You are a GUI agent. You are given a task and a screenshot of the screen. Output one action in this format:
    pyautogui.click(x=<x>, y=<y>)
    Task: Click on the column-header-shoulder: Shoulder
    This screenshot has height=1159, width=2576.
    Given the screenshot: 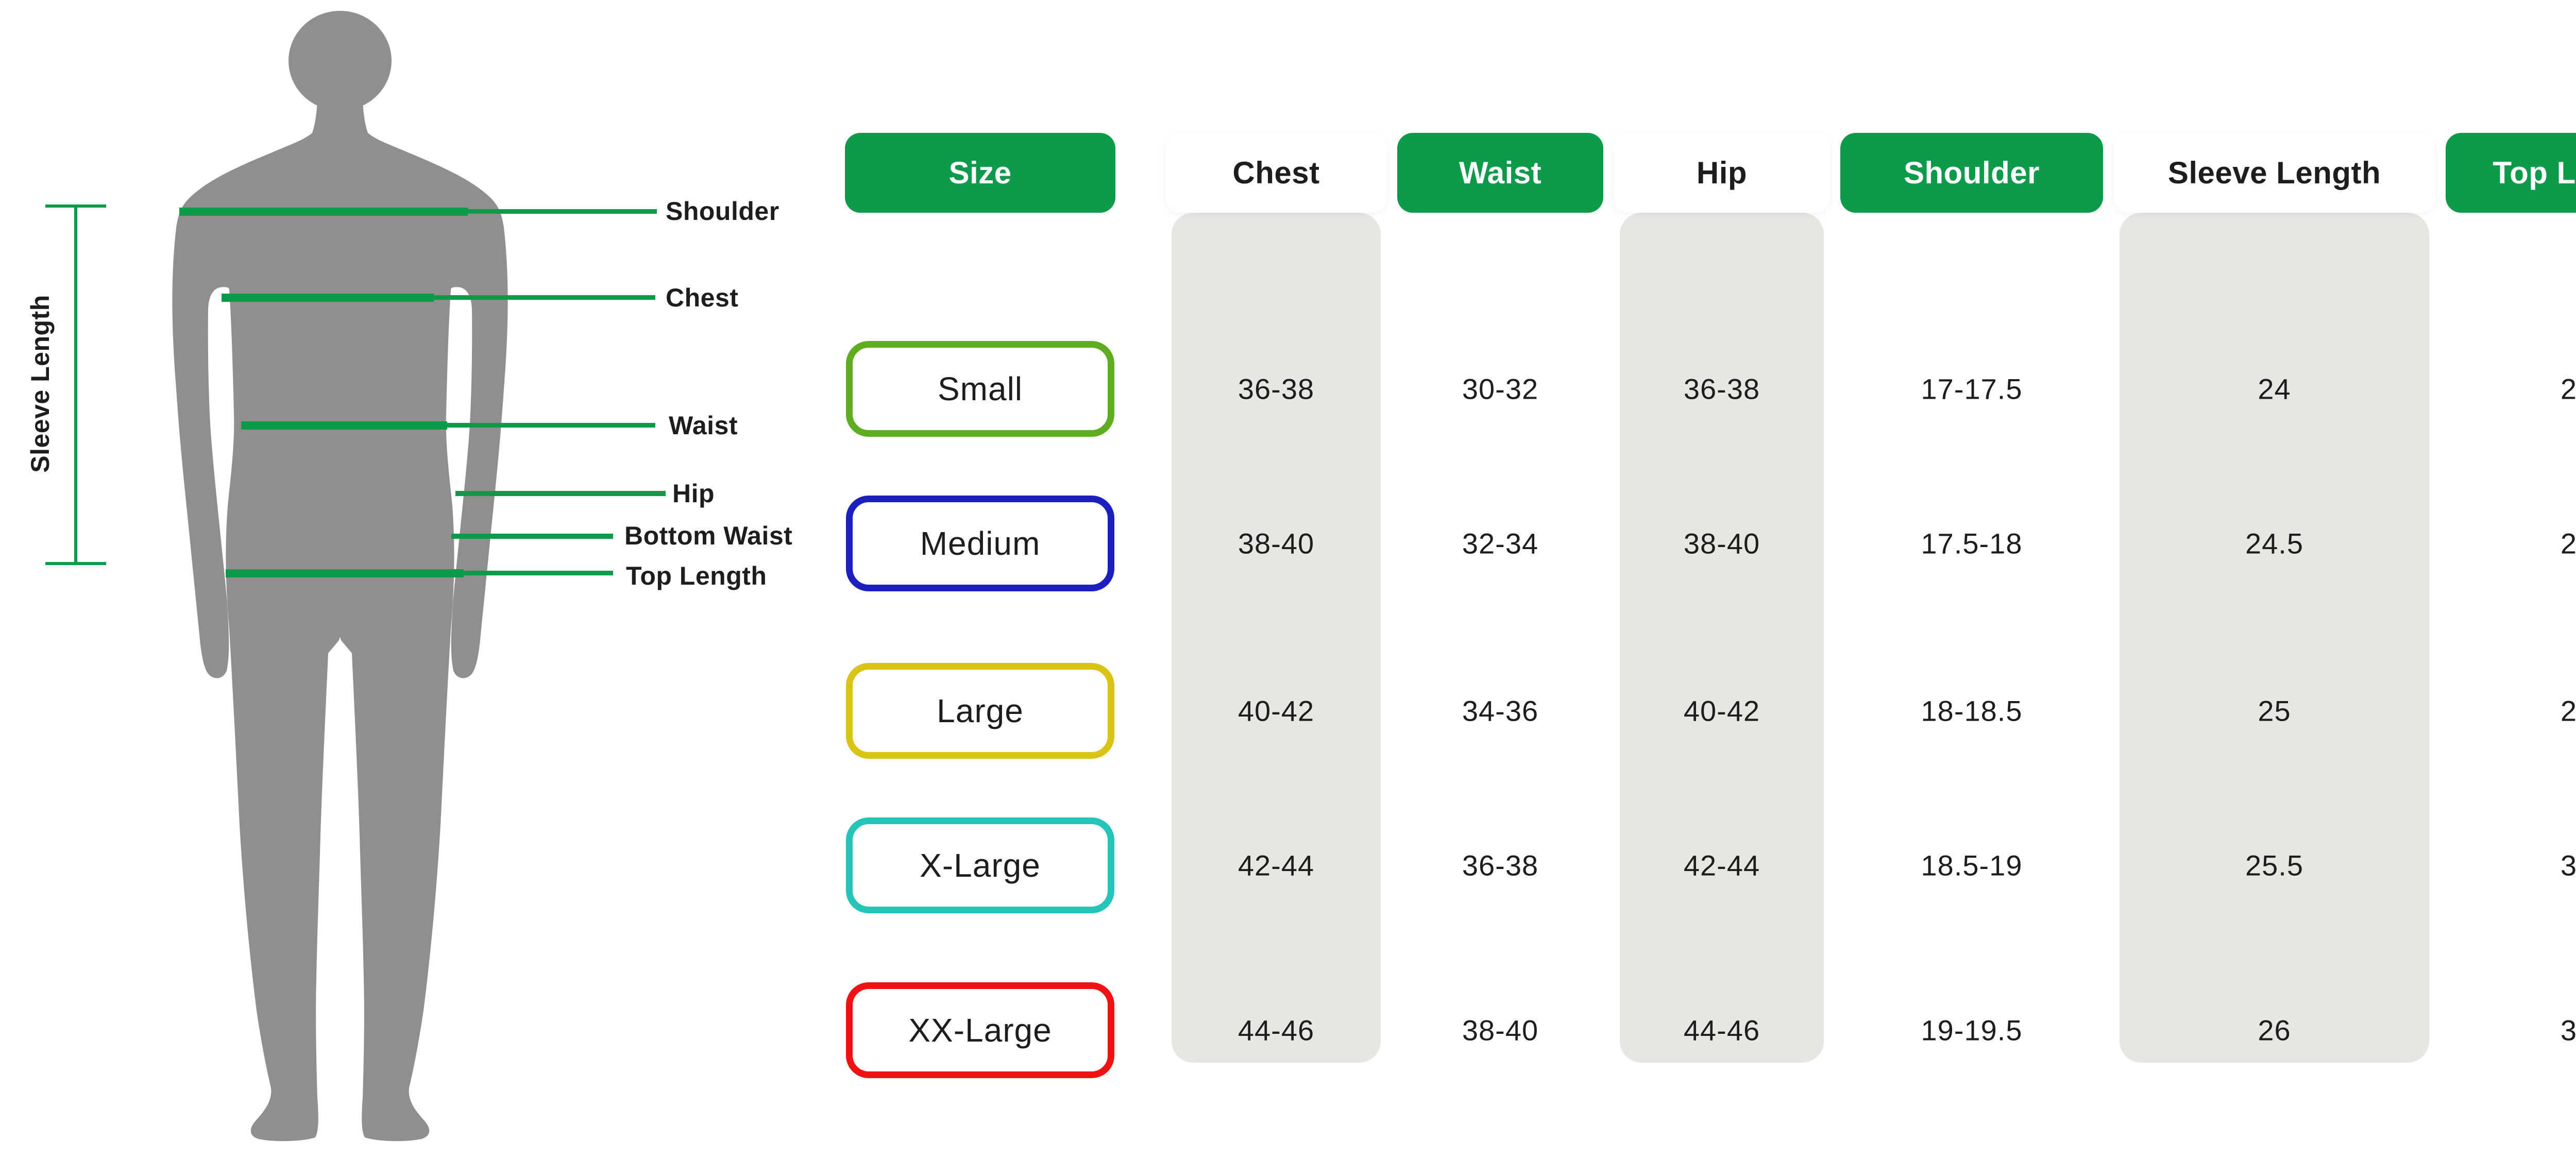 What is the action you would take?
    pyautogui.click(x=1972, y=173)
    